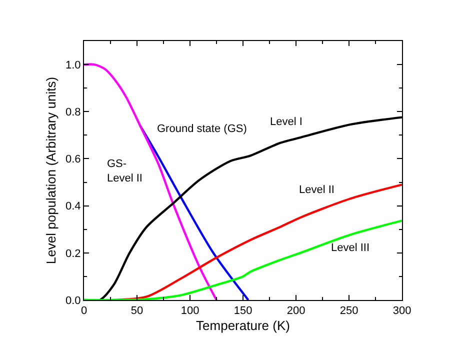 The image size is (467, 361). I want to click on y-tick-label: 0.2, so click(73, 254).